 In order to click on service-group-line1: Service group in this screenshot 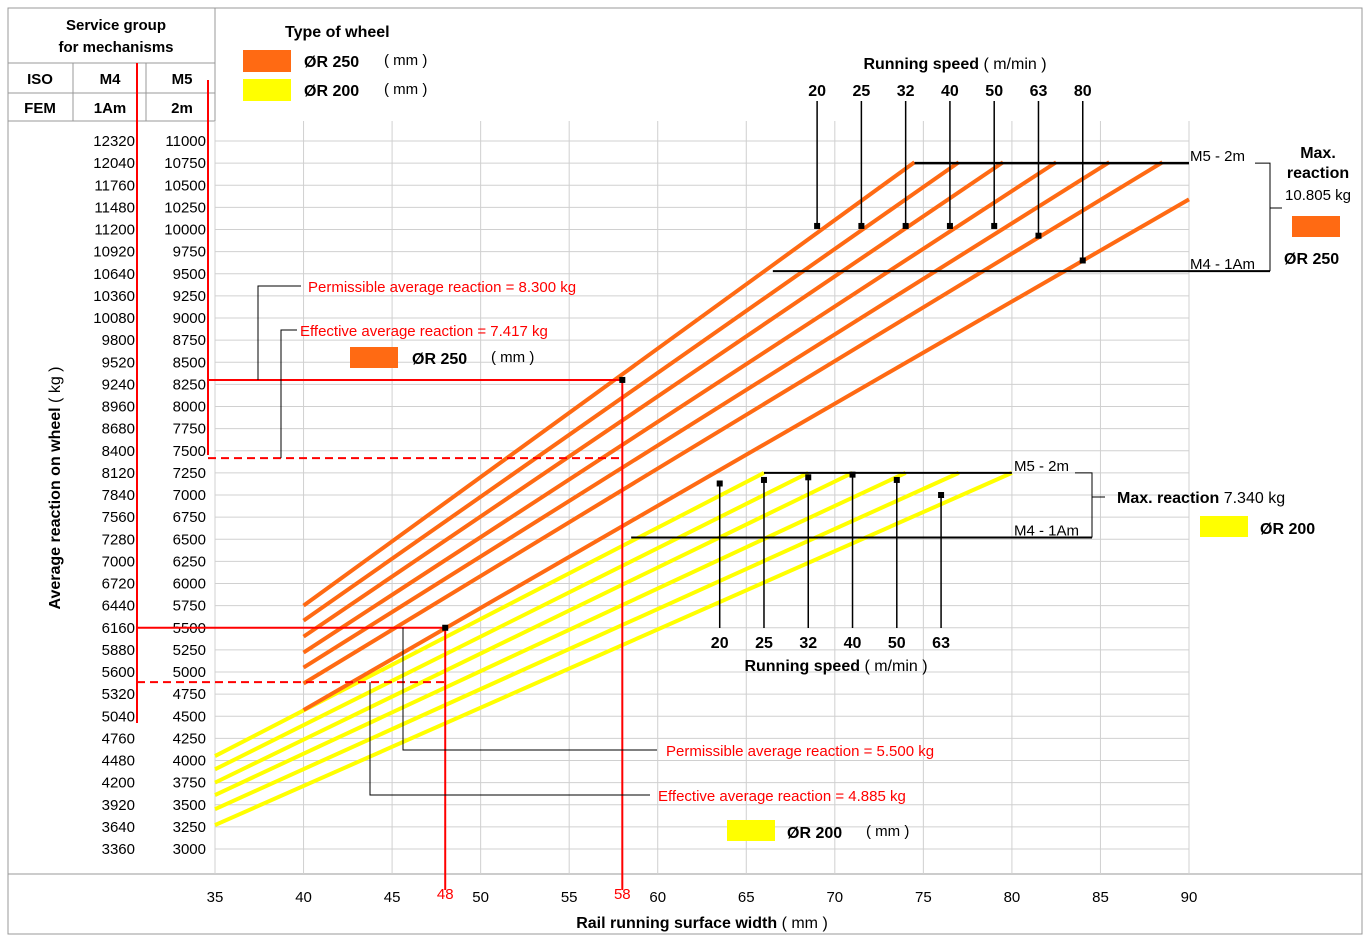, I will do `click(116, 25)`.